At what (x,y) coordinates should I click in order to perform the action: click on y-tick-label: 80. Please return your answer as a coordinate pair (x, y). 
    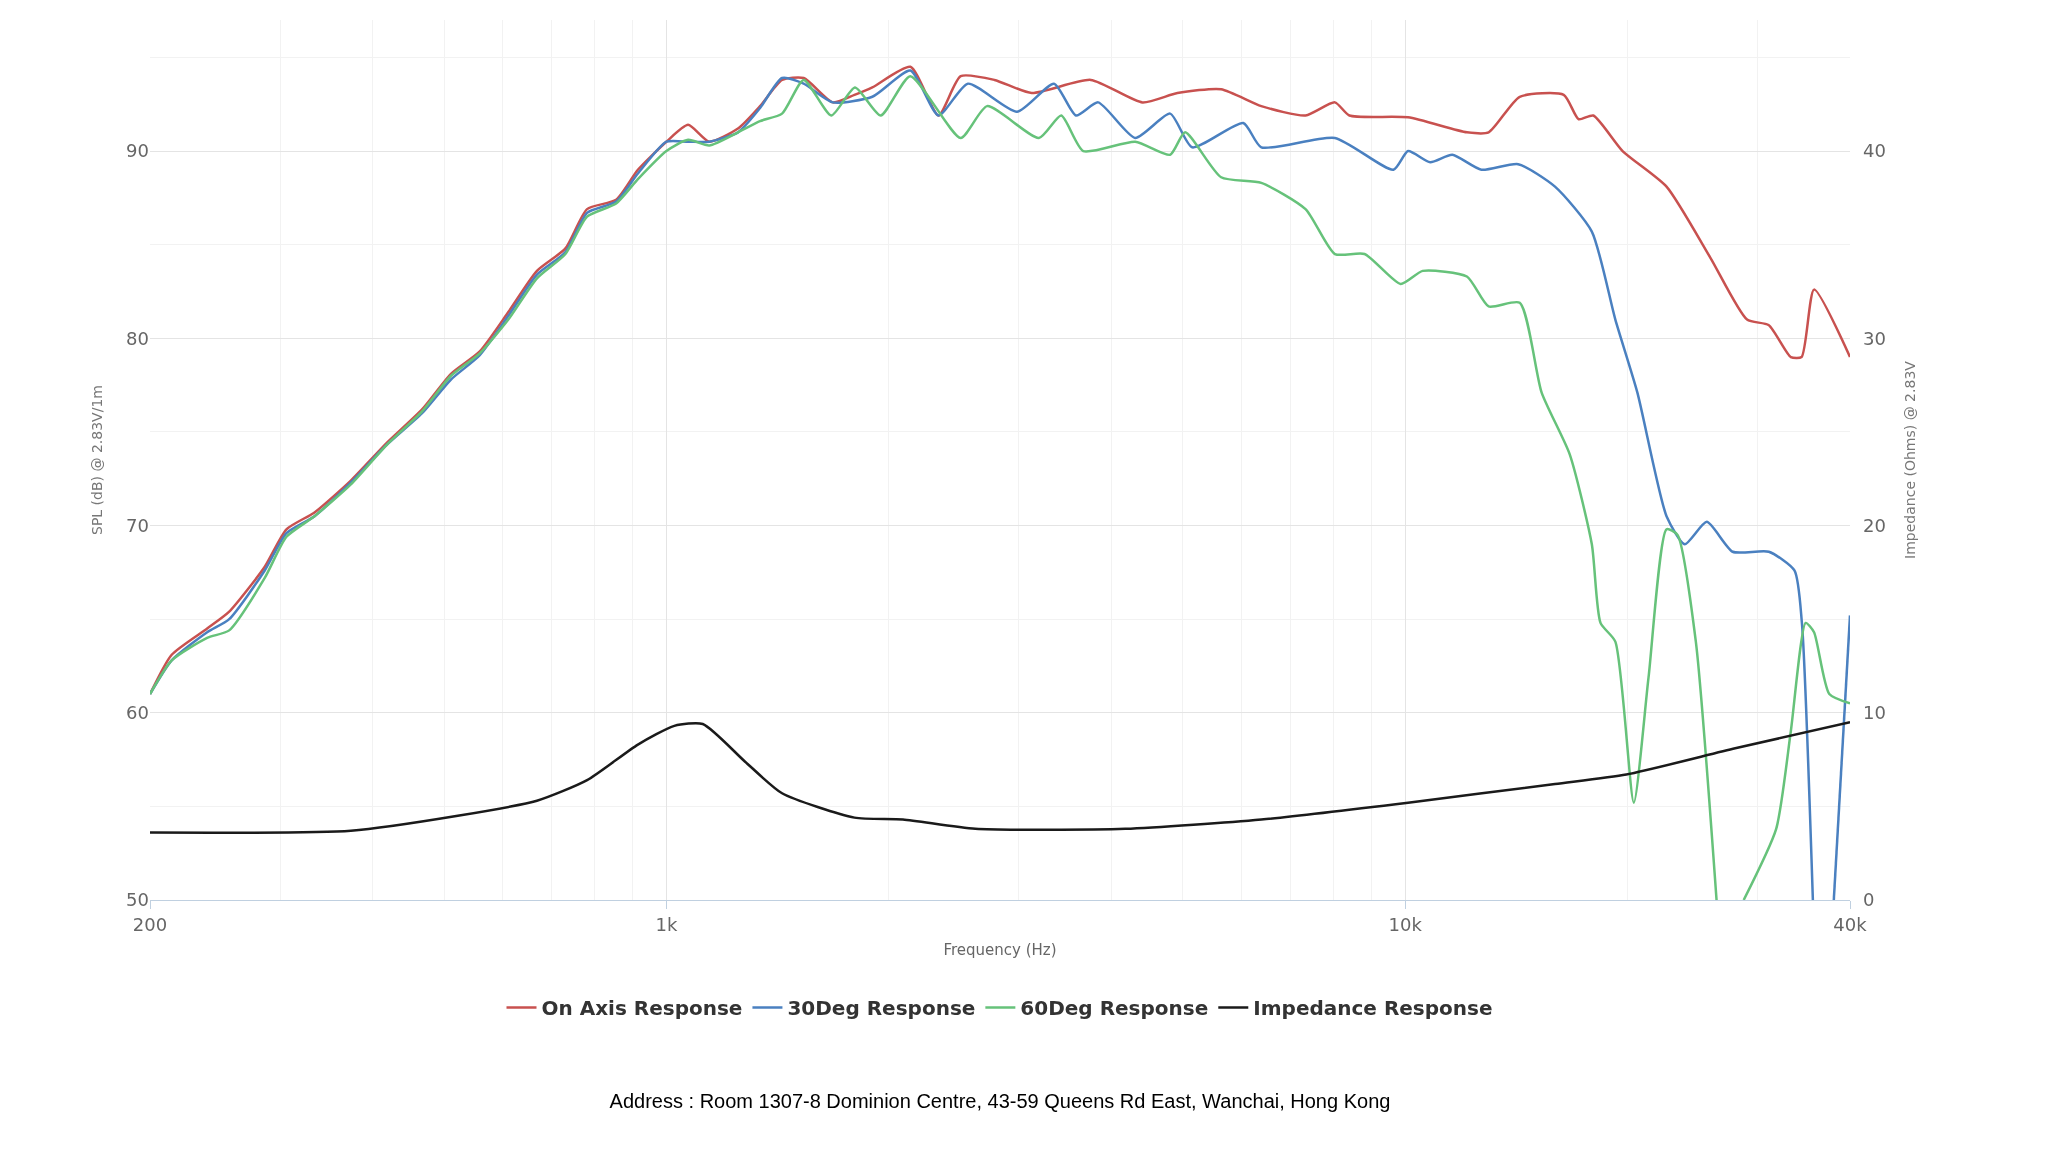
    Looking at the image, I should click on (137, 338).